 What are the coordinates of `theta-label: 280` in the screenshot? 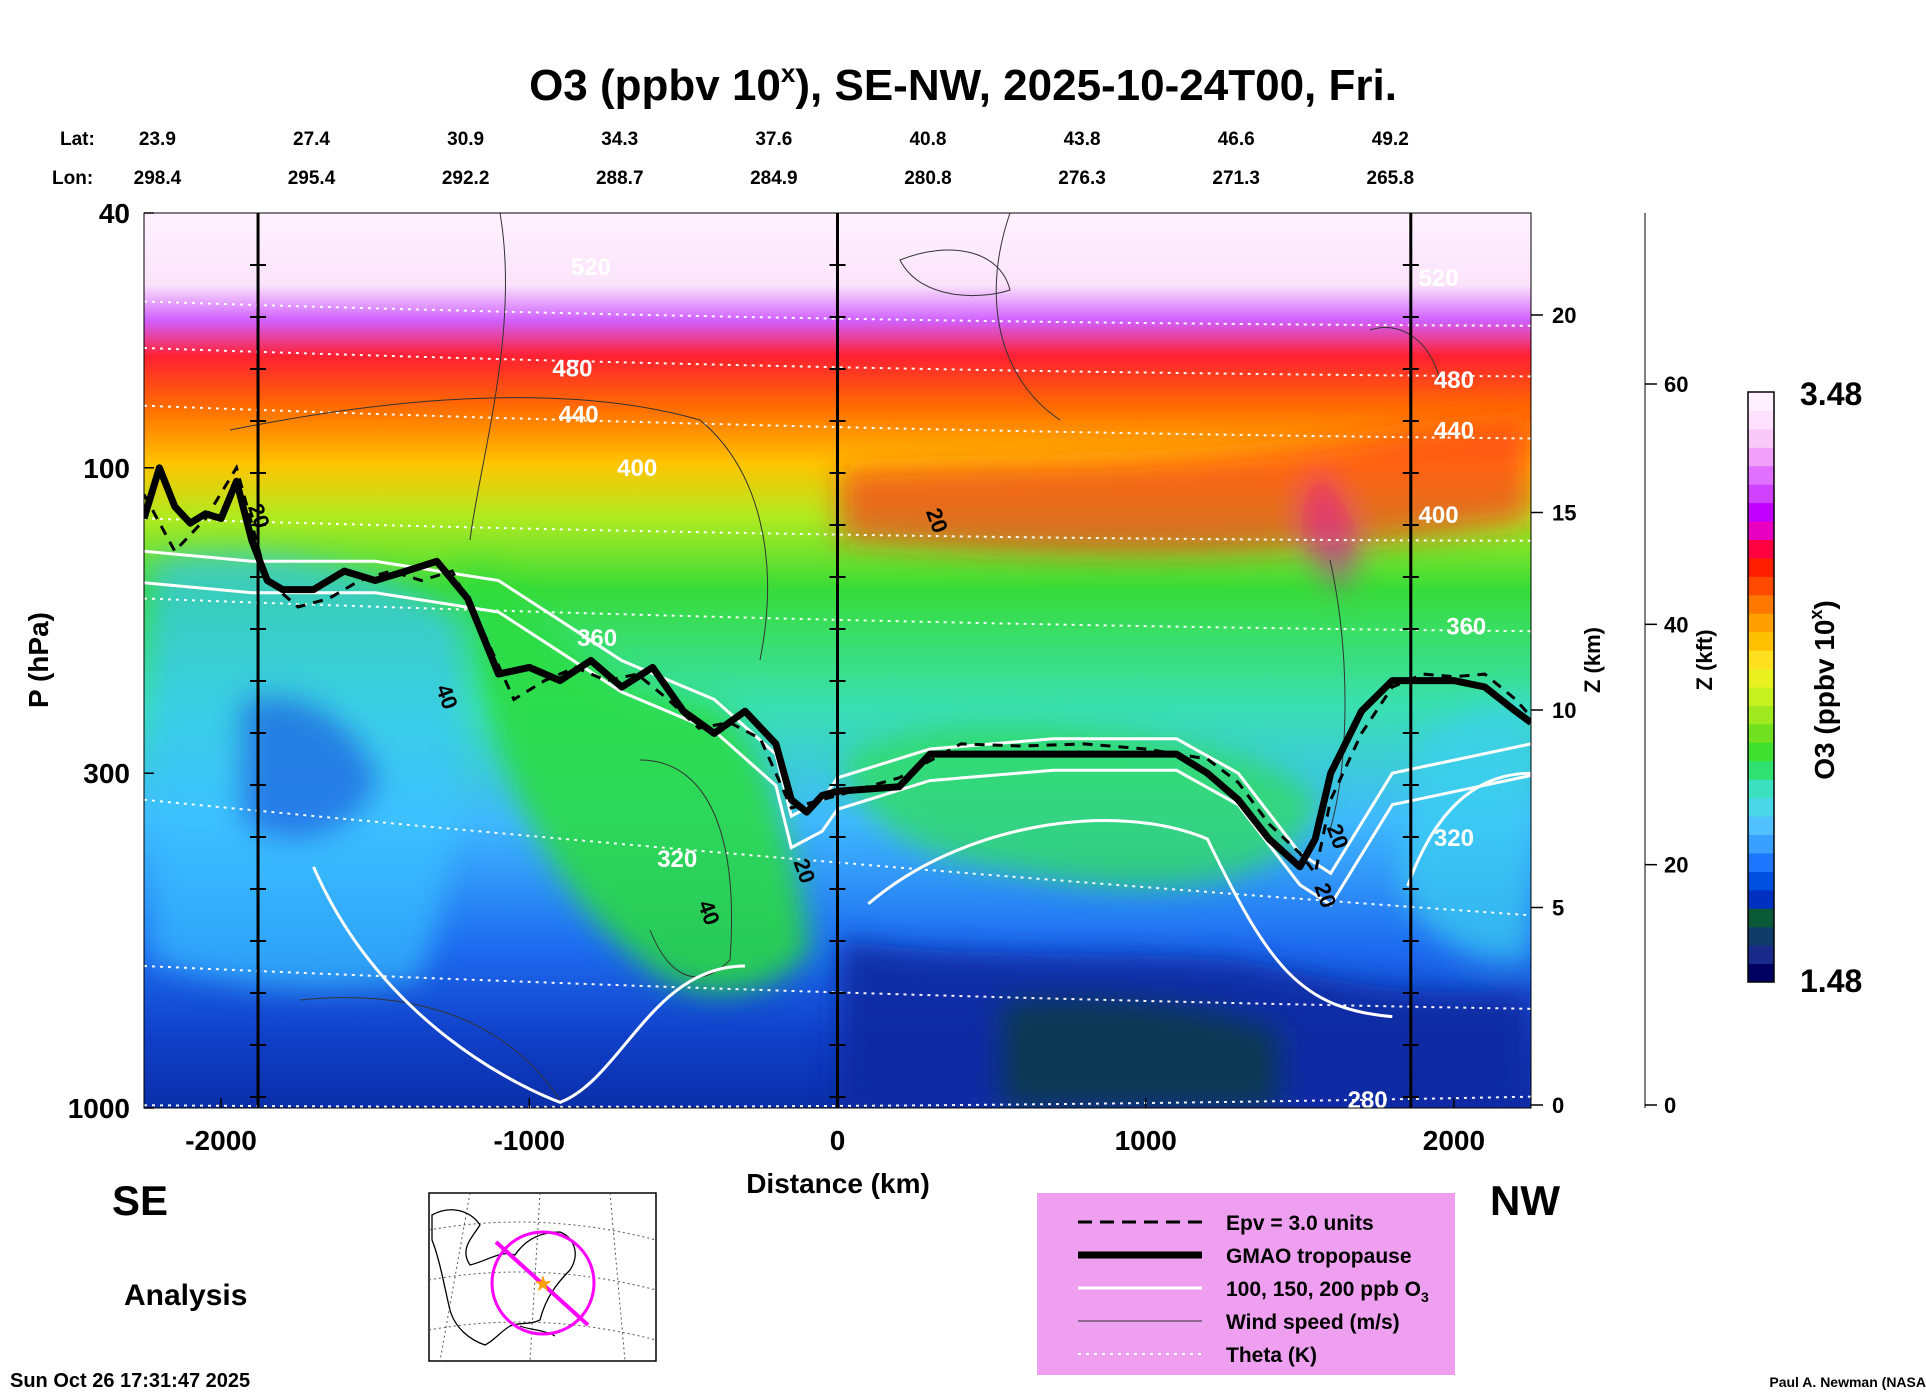 It's located at (1368, 1100).